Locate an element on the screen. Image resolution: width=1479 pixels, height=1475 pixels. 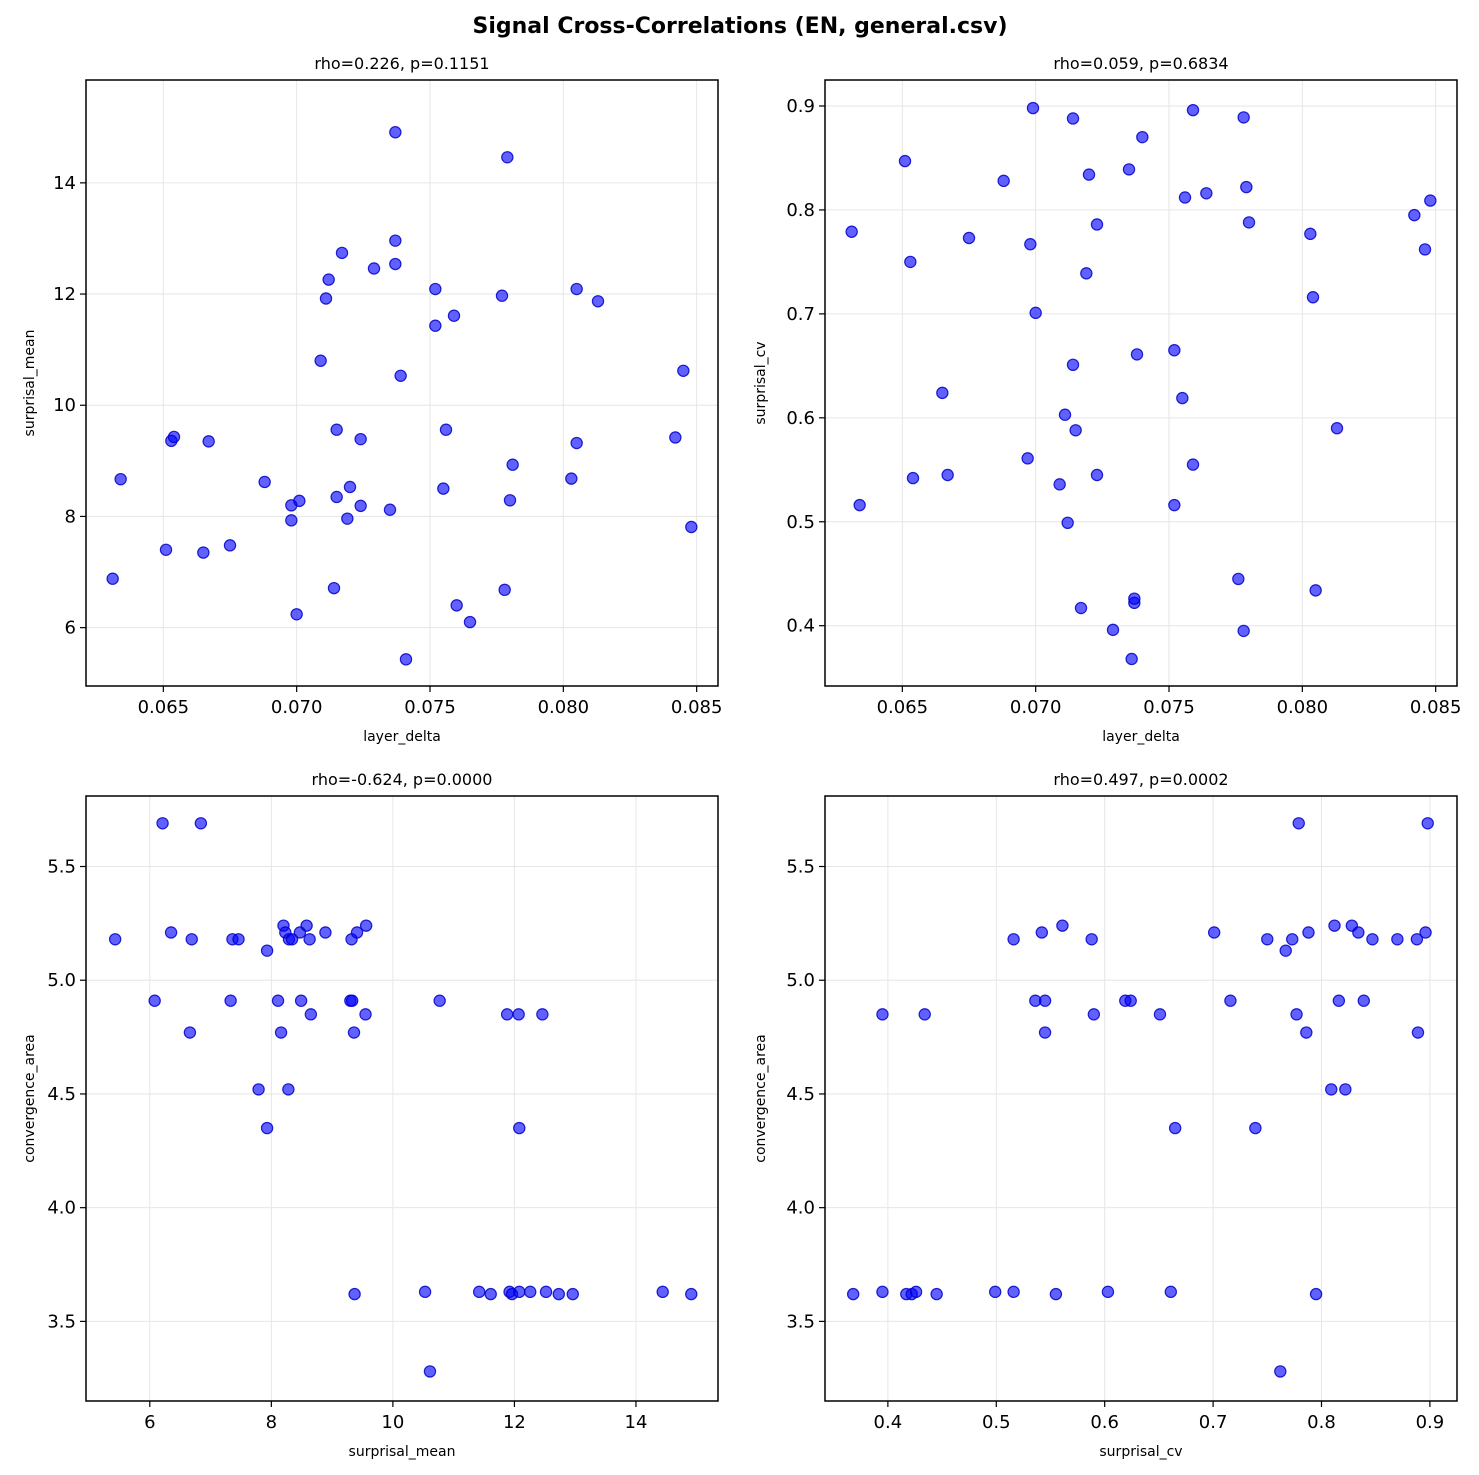
x-tick-label: 0.8 is located at coordinates (1321, 1422).